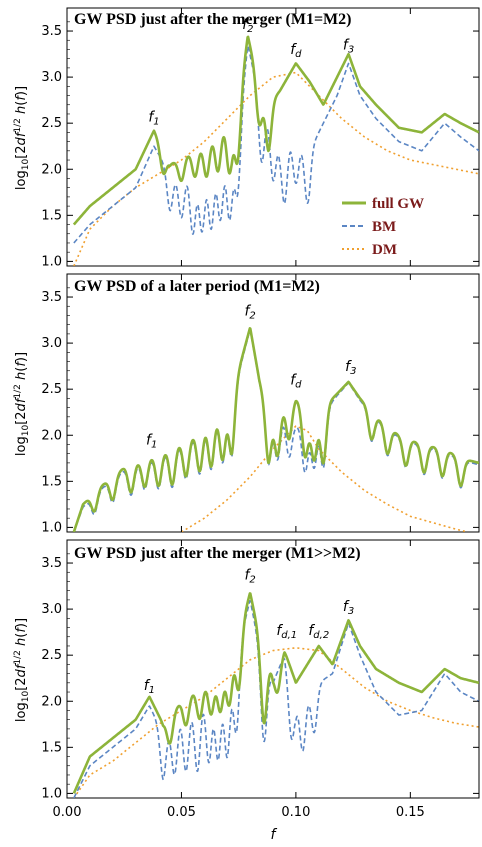 This screenshot has height=847, width=482. What do you see at coordinates (274, 835) in the screenshot?
I see `x-axis-label: f` at bounding box center [274, 835].